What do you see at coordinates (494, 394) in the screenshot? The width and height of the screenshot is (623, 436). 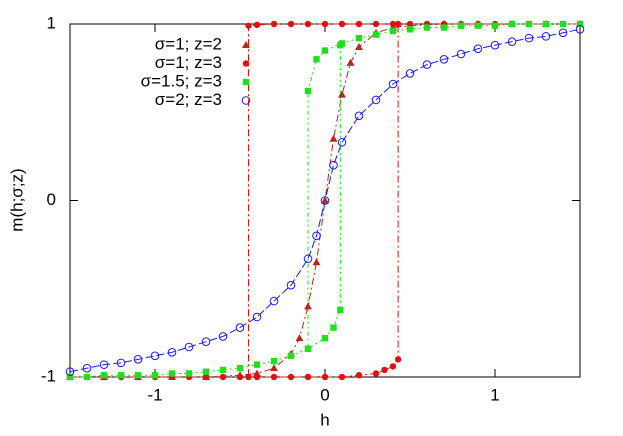 I see `x-tick-label: 1` at bounding box center [494, 394].